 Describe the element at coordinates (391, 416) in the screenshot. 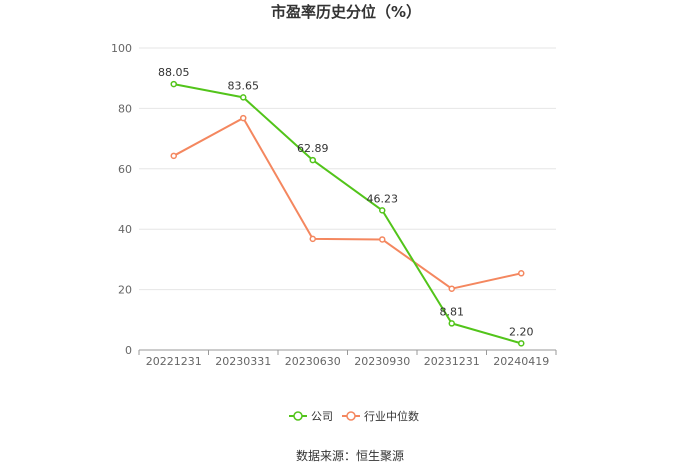

I see `legend-label: 行业中位数` at that location.